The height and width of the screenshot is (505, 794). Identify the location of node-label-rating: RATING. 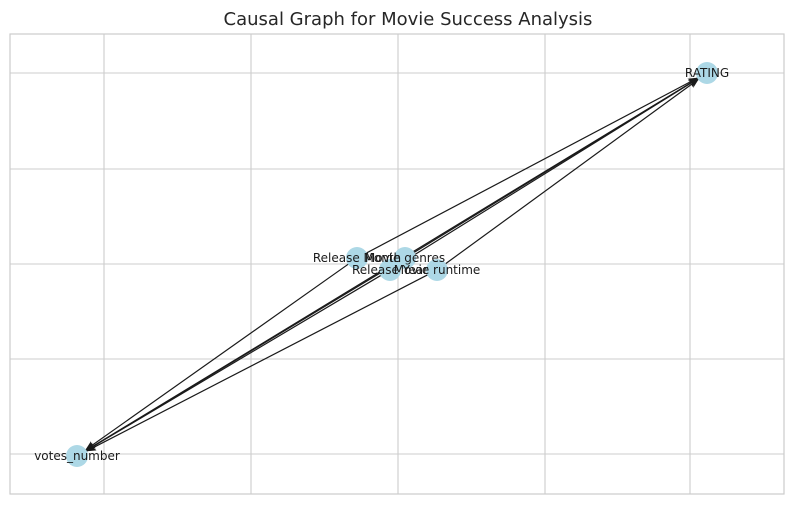
(707, 73).